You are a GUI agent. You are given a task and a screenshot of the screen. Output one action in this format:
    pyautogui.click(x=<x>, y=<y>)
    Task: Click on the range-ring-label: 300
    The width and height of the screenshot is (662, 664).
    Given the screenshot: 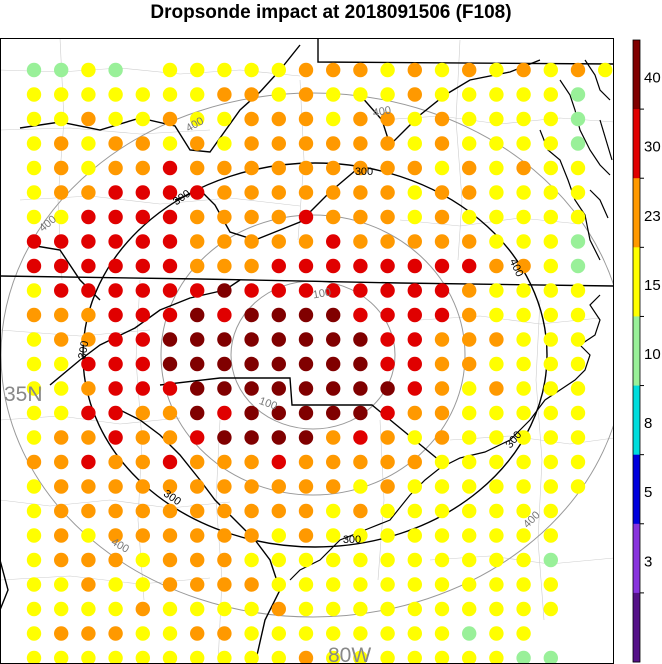 What is the action you would take?
    pyautogui.click(x=83, y=350)
    